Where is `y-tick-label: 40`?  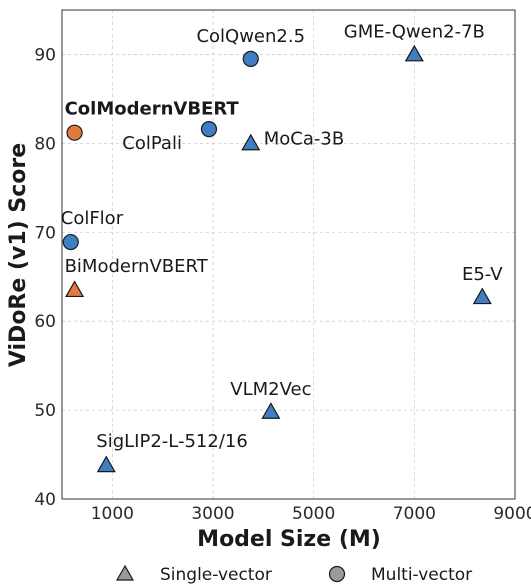 y-tick-label: 40 is located at coordinates (45, 500).